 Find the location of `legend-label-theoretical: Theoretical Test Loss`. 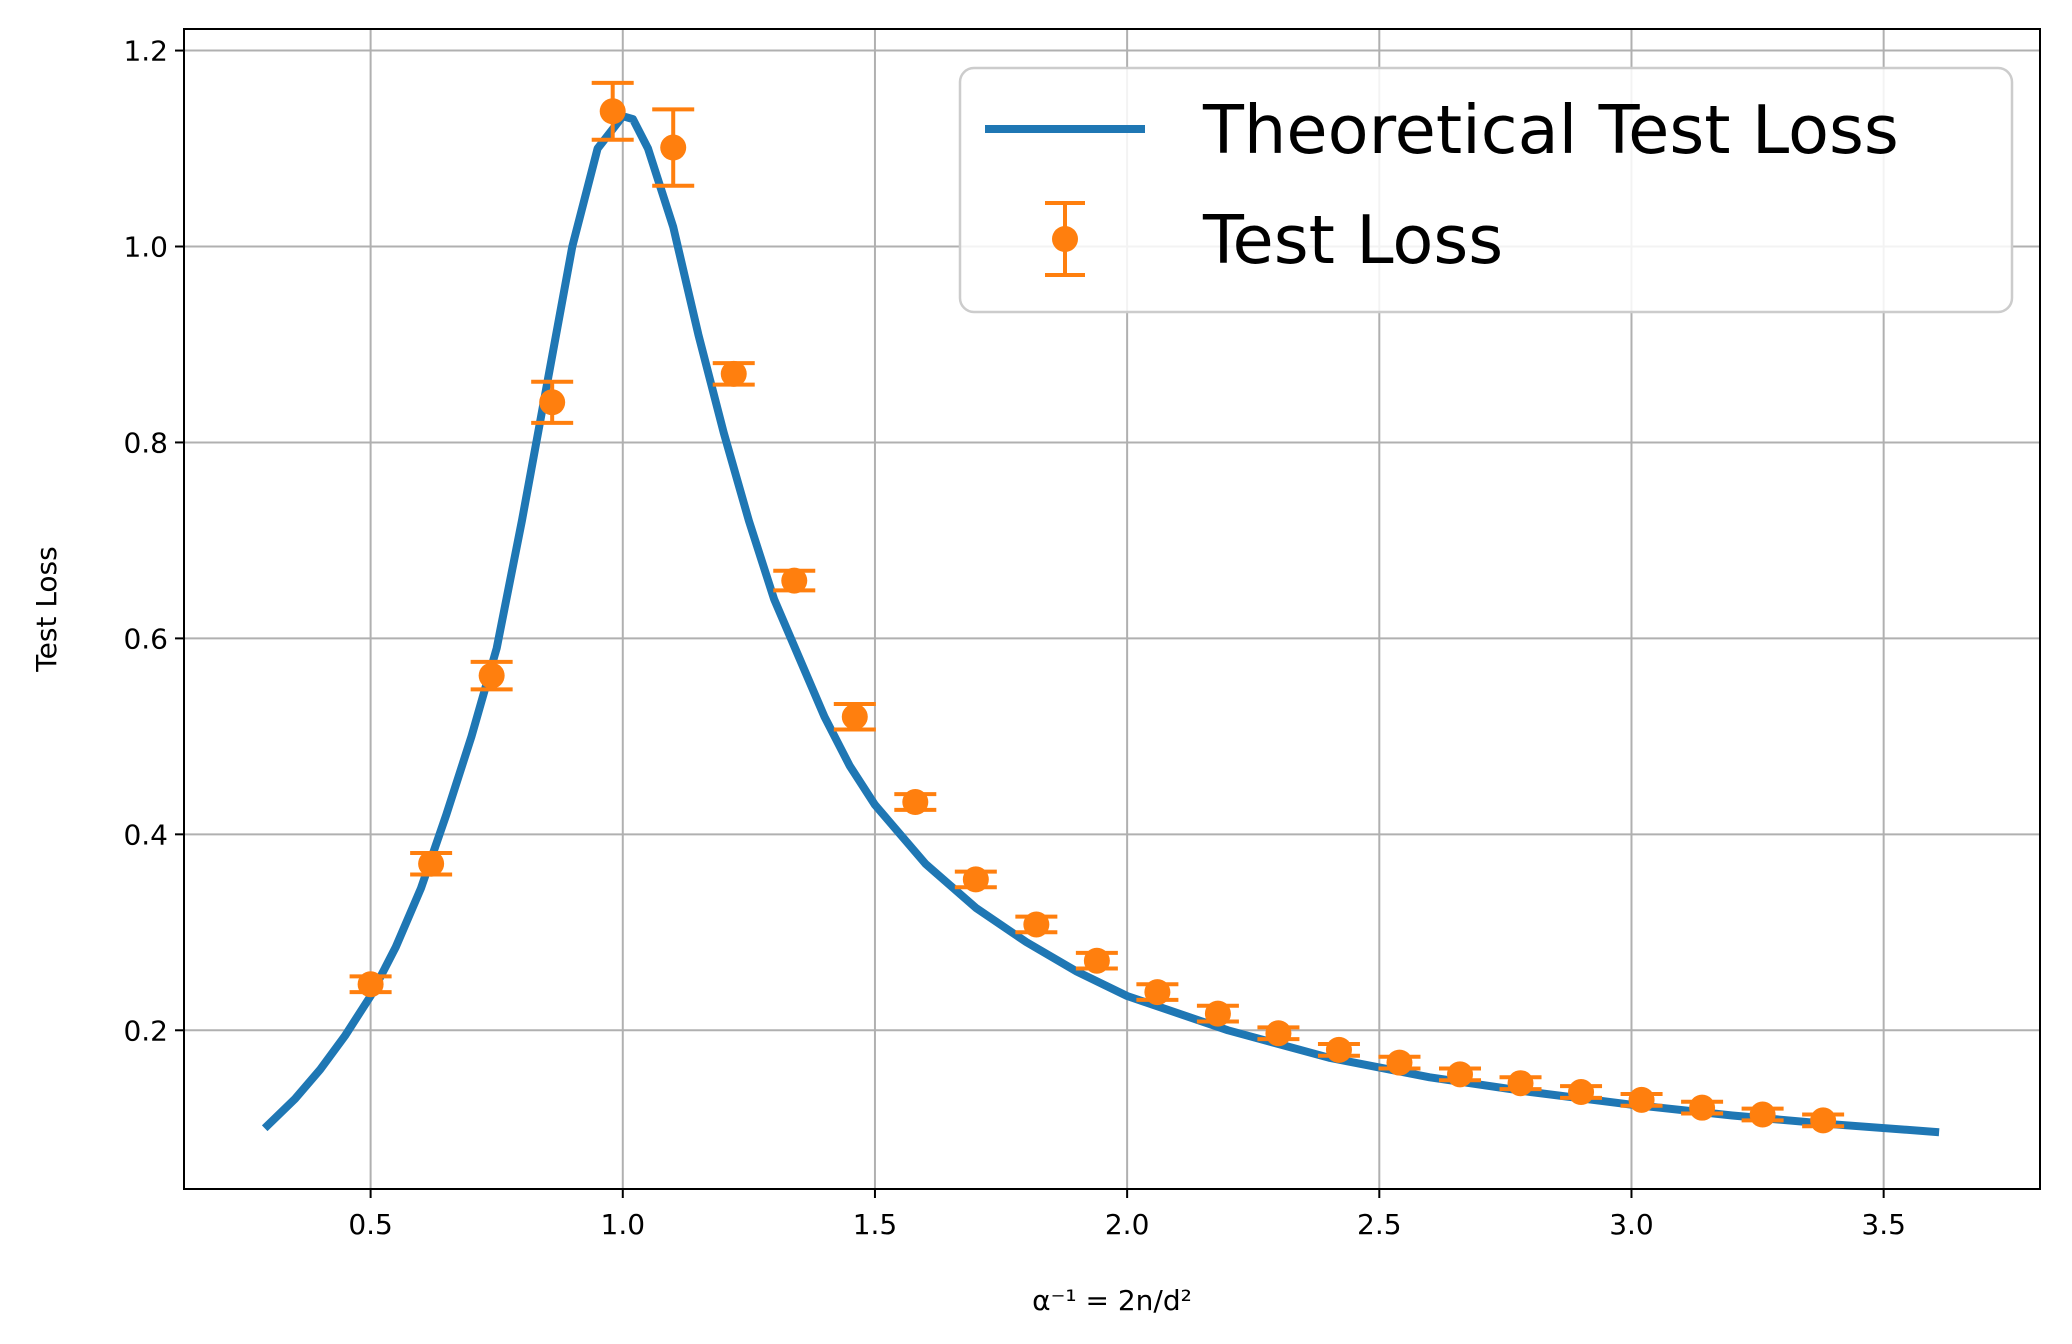

legend-label-theoretical: Theoretical Test Loss is located at coordinates (1550, 130).